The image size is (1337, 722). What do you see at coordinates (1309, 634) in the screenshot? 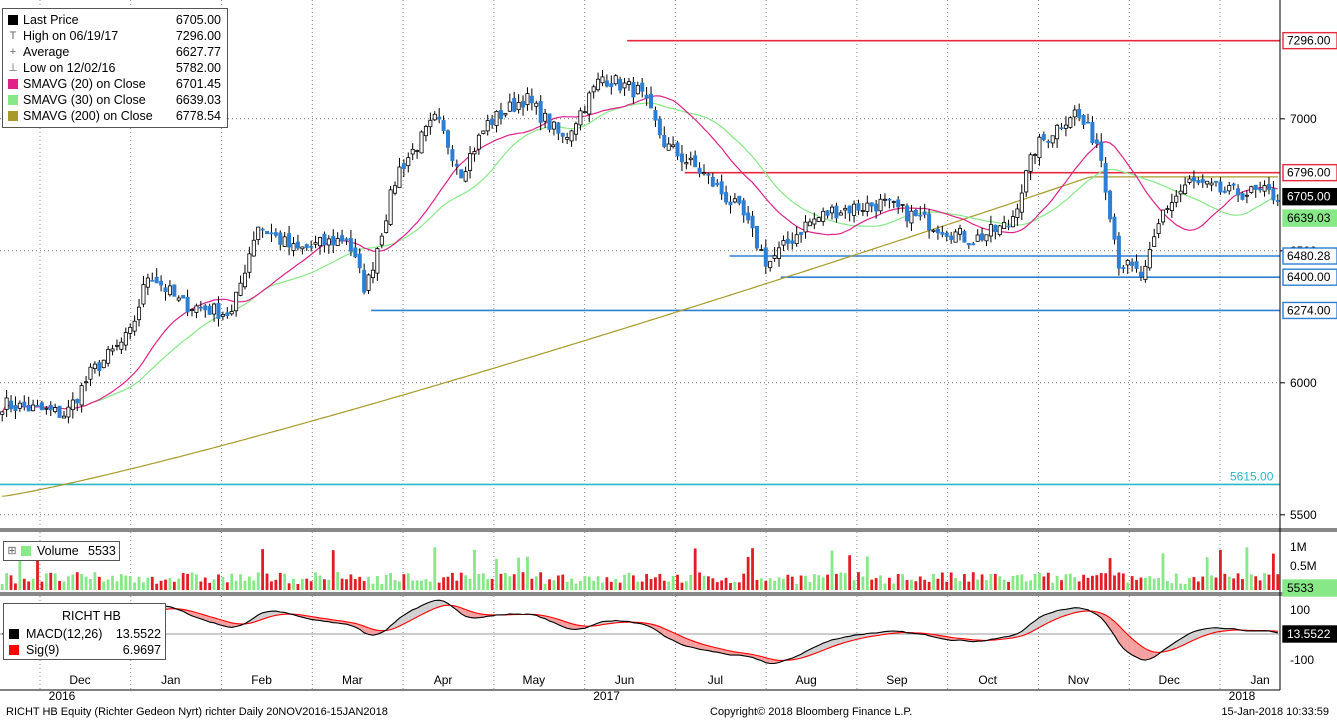
I see `macd-tag: 13.5522` at bounding box center [1309, 634].